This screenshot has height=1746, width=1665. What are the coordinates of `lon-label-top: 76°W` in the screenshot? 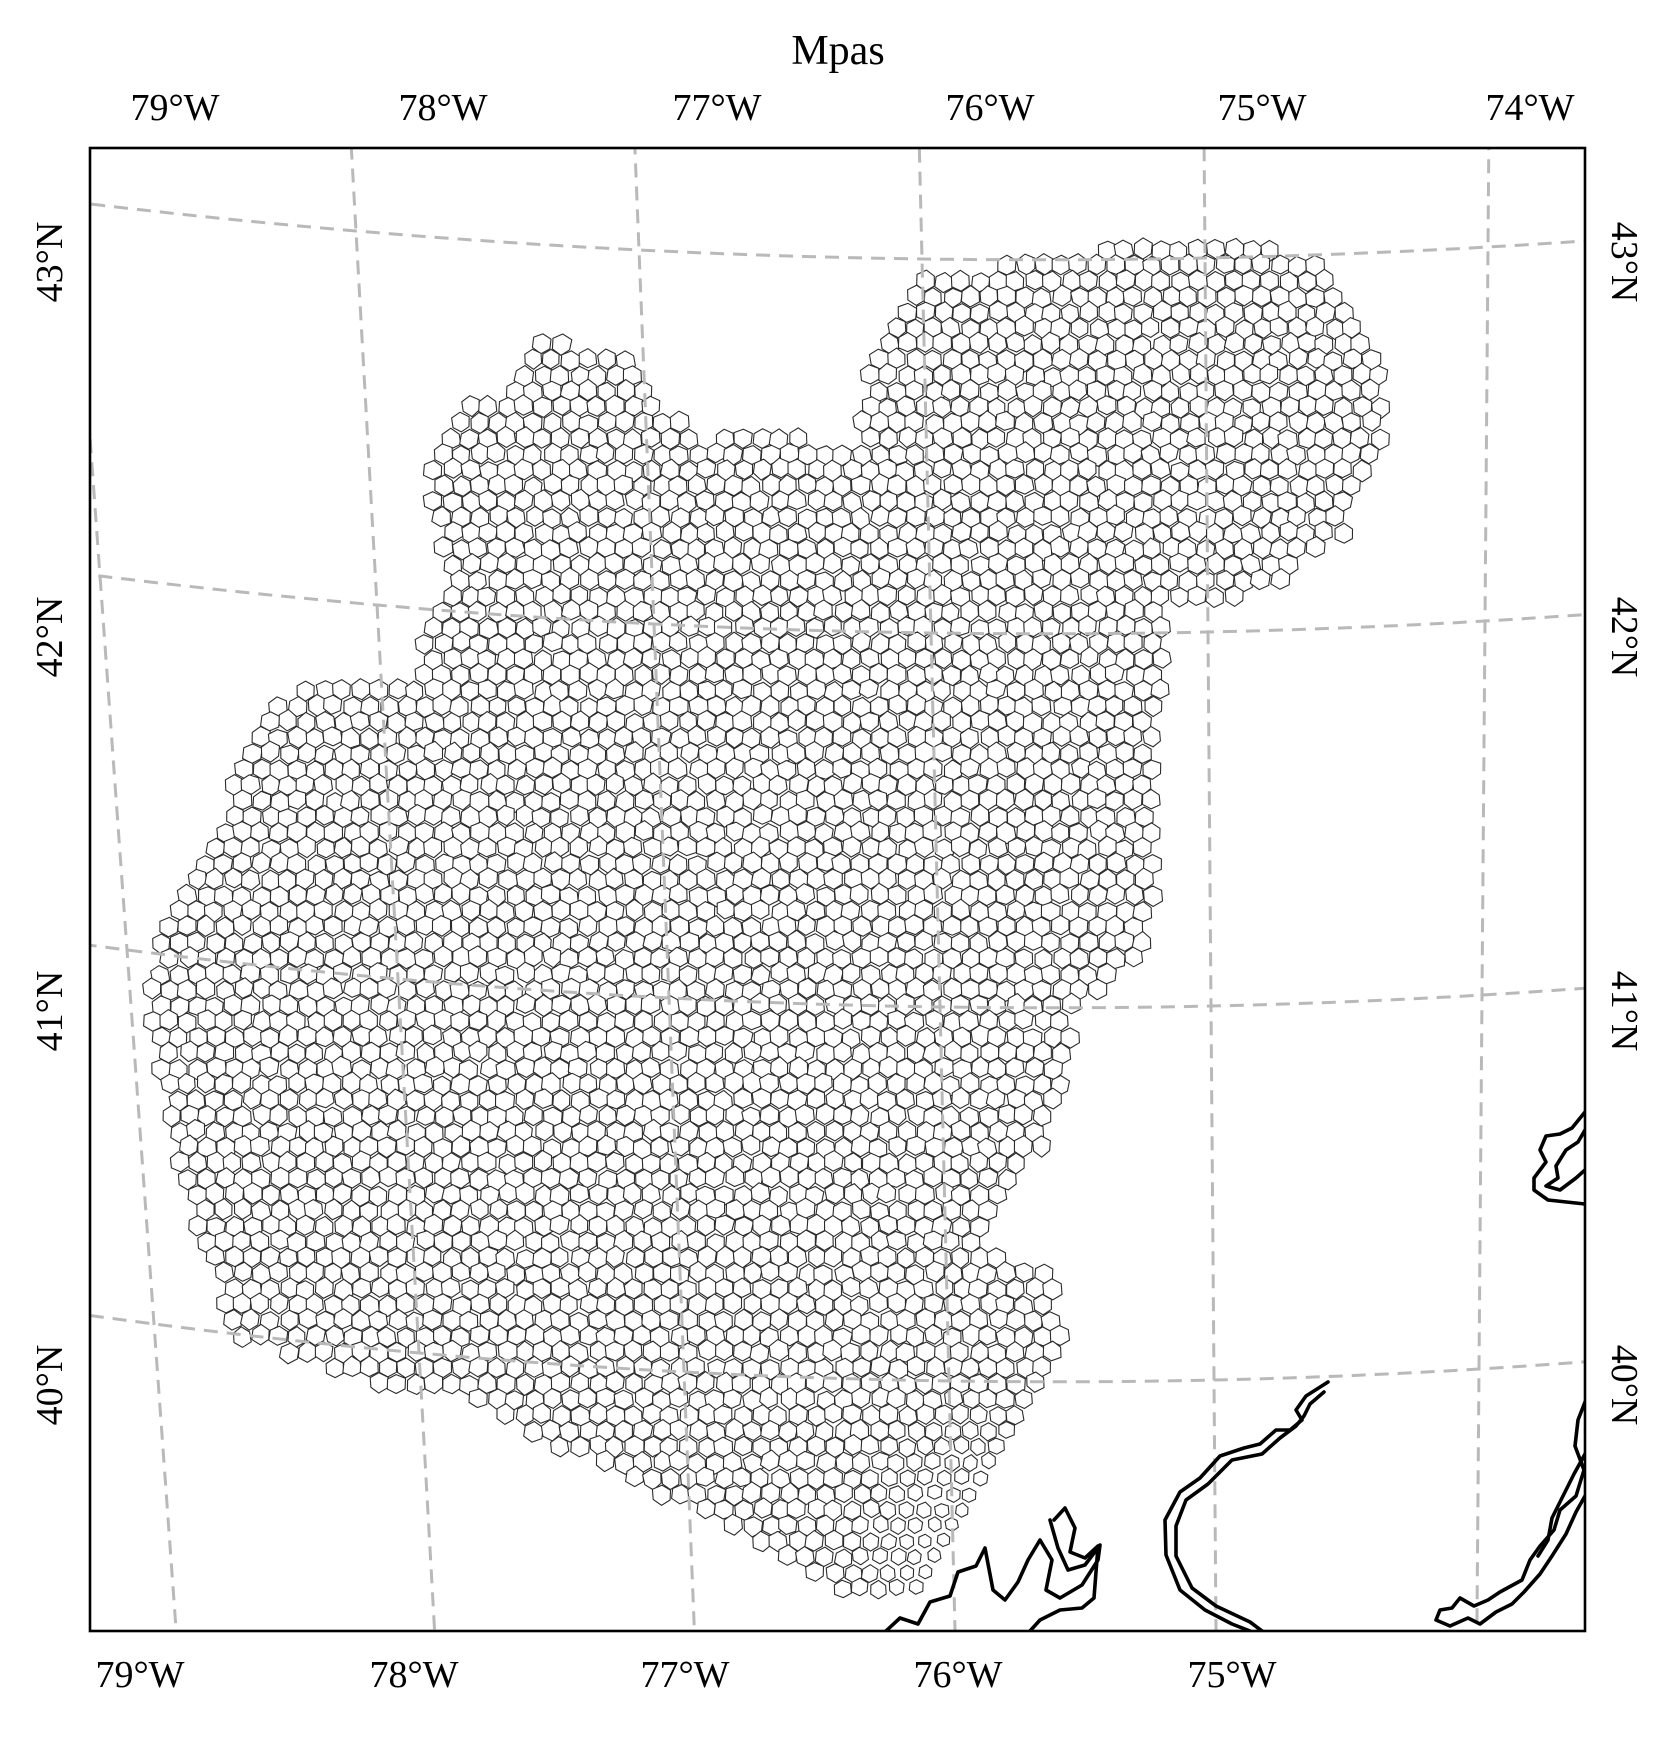 It's located at (989, 108).